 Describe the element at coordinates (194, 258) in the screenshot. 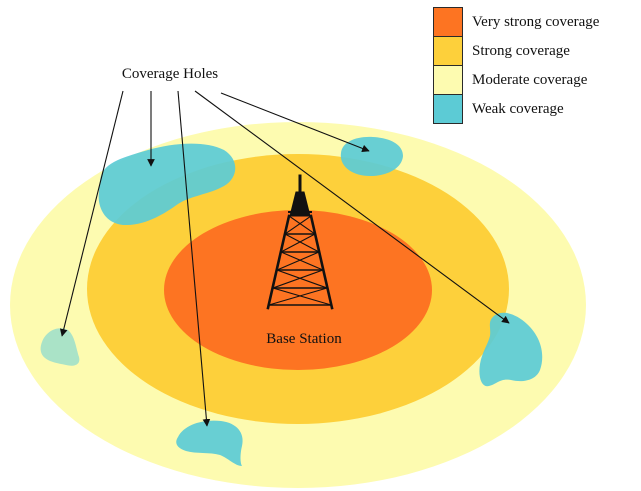

I see `arrow-to-bottom-hole` at that location.